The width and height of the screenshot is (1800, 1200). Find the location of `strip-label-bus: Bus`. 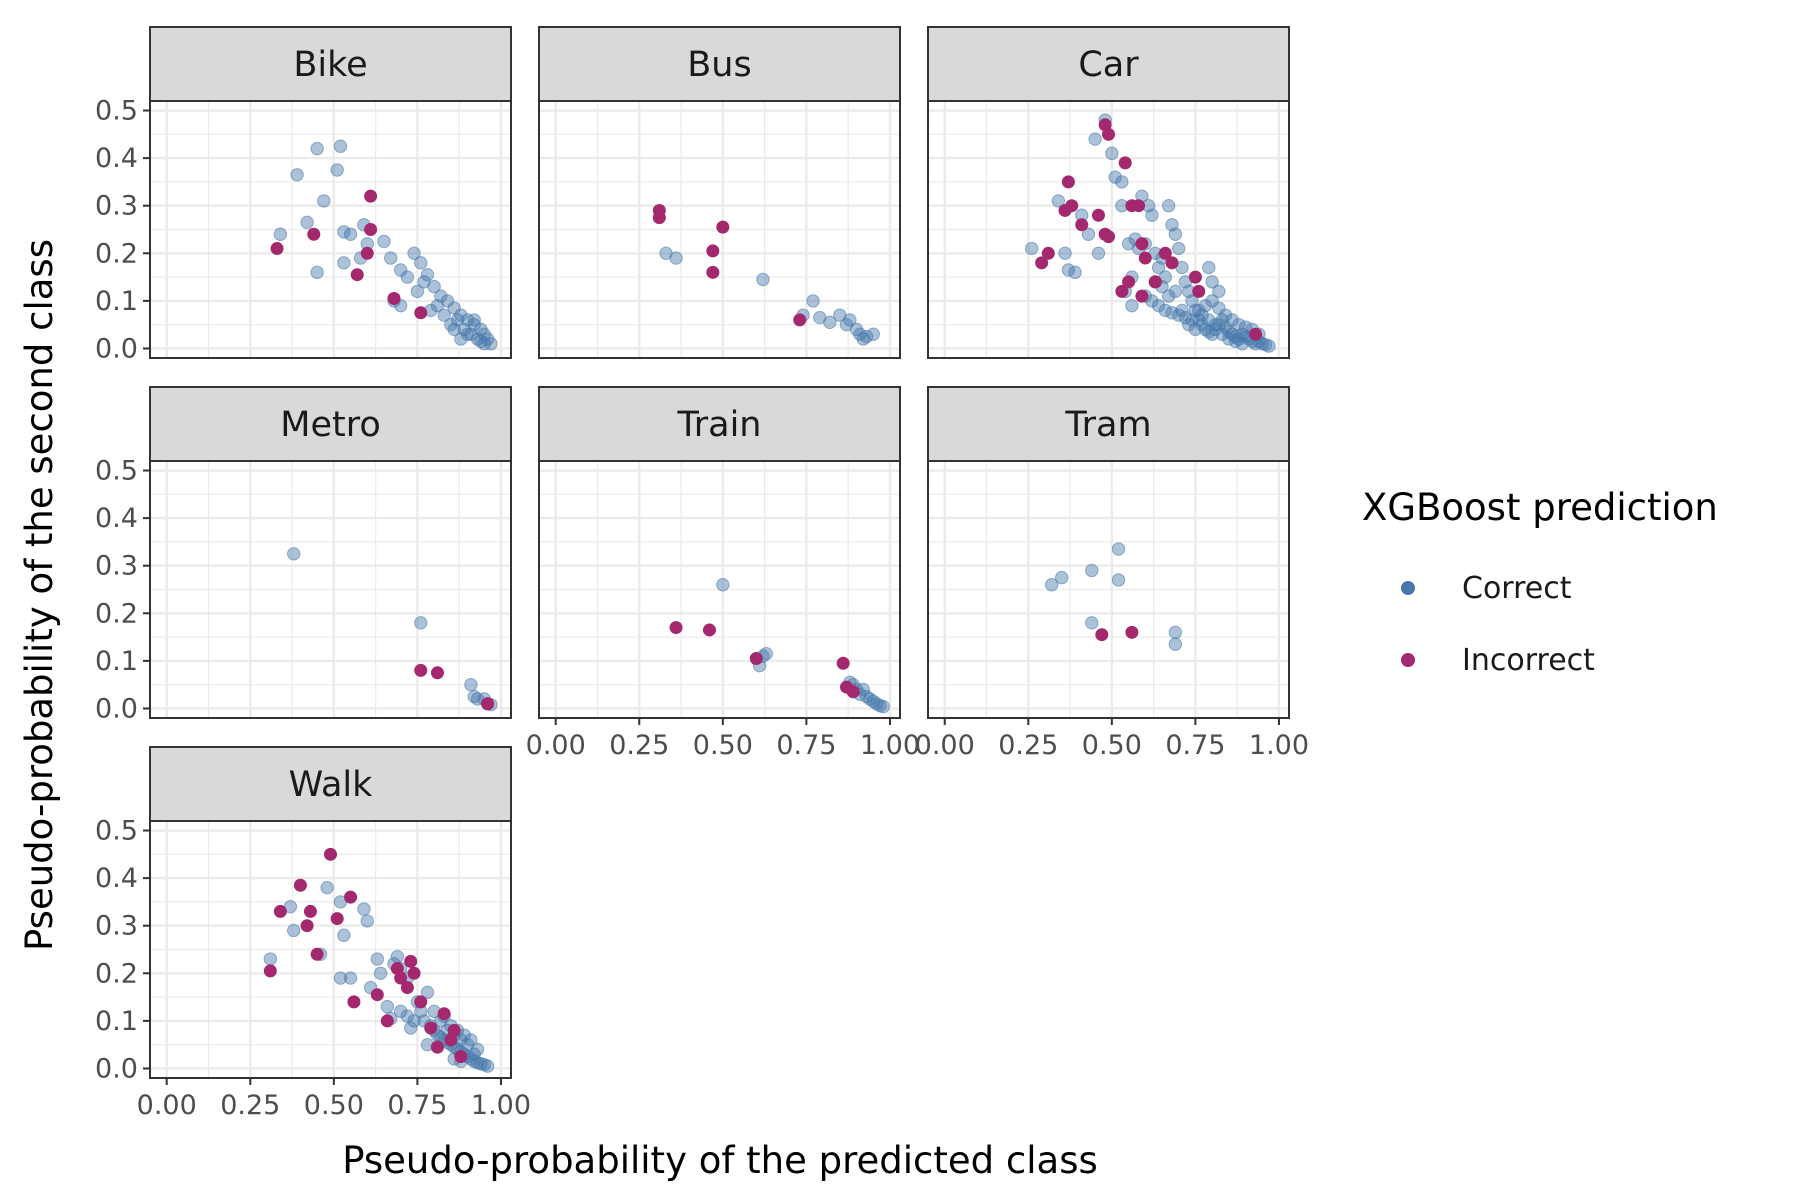

strip-label-bus: Bus is located at coordinates (719, 65).